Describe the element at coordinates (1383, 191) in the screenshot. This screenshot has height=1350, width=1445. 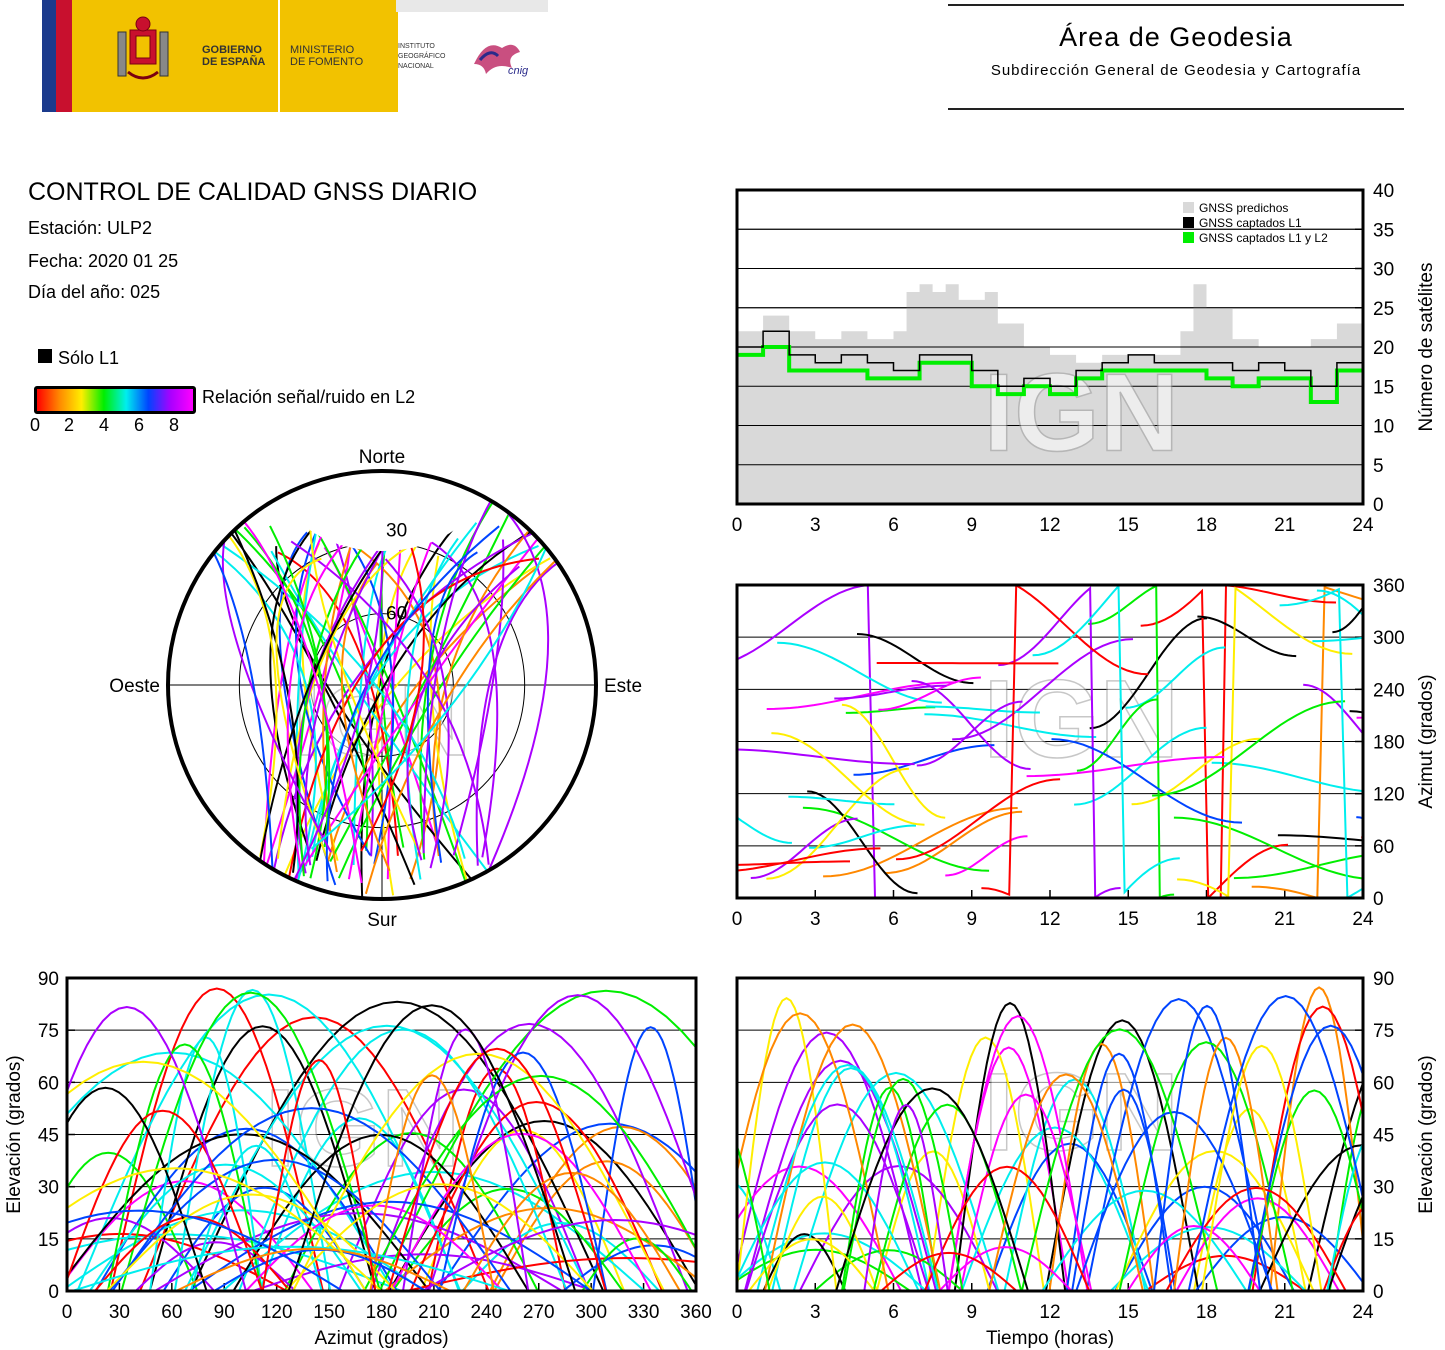
I see `y-tick-label: 40` at that location.